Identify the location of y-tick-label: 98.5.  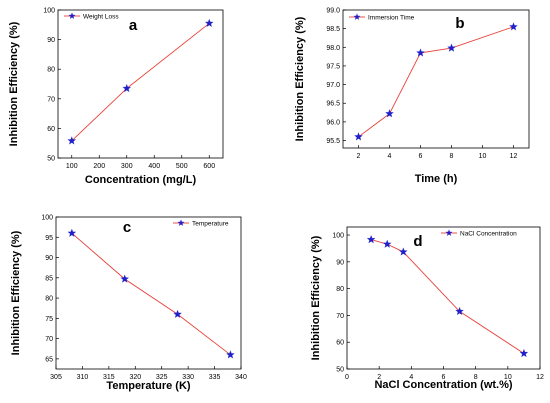
(333, 29).